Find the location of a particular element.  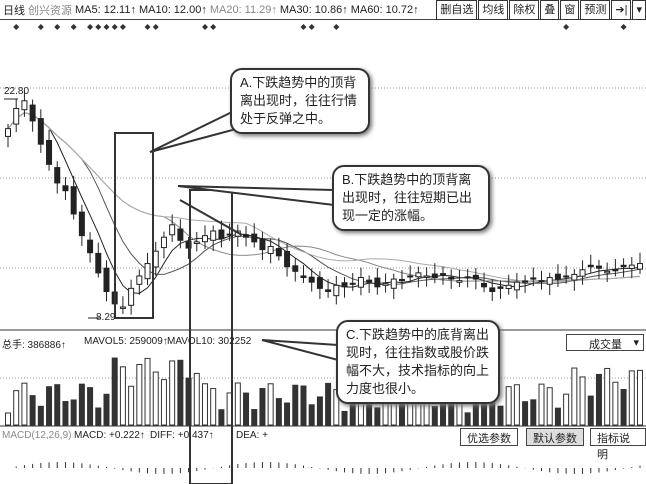

indicator-help-button: 指标说明 is located at coordinates (618, 444).